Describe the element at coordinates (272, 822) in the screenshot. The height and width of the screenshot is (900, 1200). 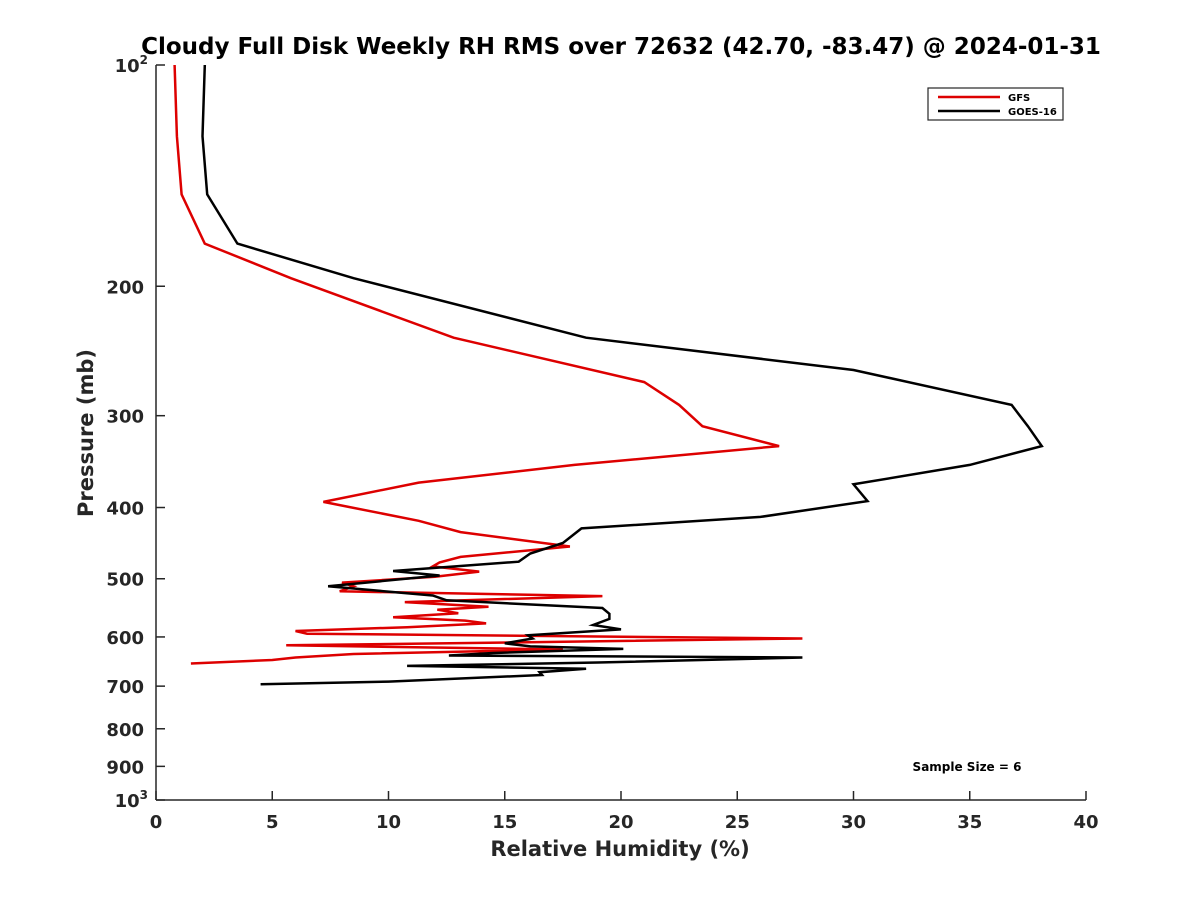
I see `x-tick-label: 5` at that location.